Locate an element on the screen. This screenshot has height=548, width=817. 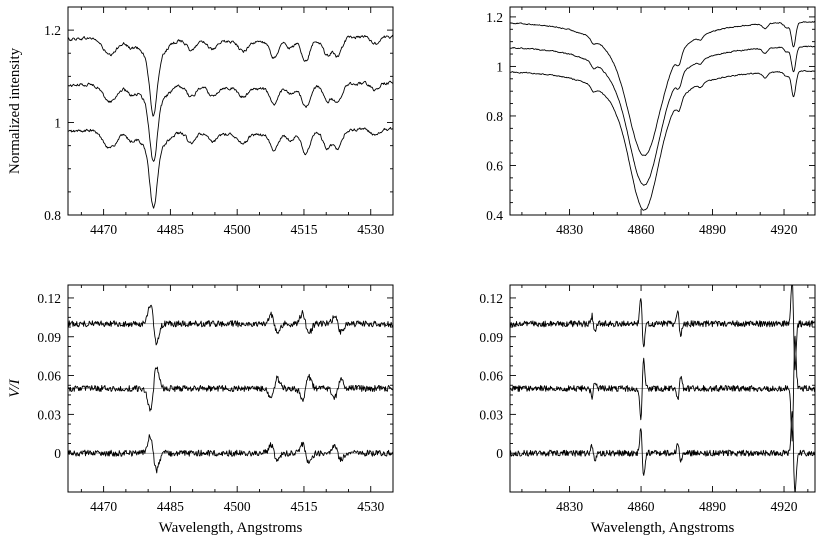
y-axis-label: V/I is located at coordinates (15, 387).